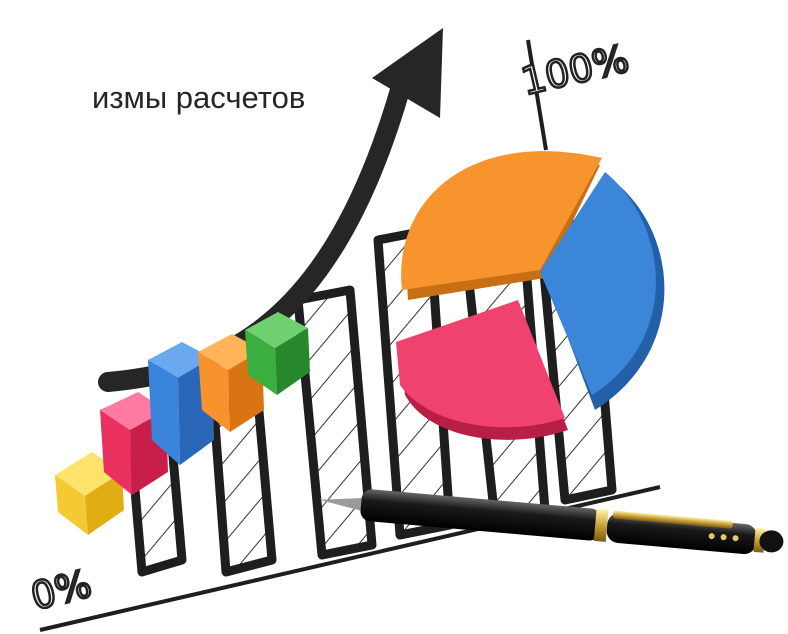 The image size is (788, 634). What do you see at coordinates (198, 97) in the screenshot?
I see `caption: измы расчетов` at bounding box center [198, 97].